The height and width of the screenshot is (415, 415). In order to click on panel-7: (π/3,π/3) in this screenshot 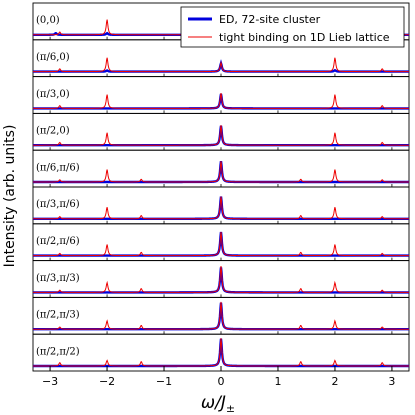, I will do `click(221, 279)`.